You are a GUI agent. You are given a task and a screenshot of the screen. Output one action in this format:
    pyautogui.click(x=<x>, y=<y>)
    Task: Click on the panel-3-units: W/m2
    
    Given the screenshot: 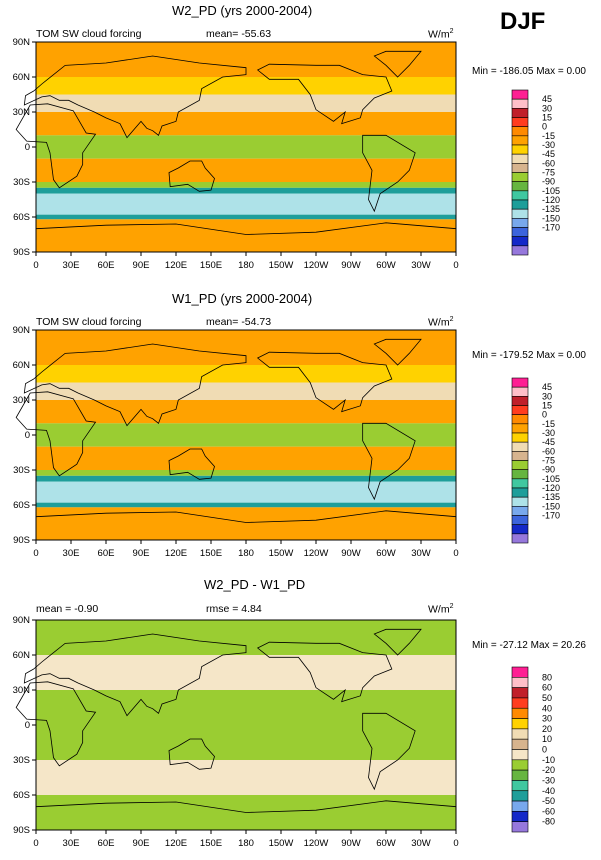 What is the action you would take?
    pyautogui.click(x=441, y=609)
    